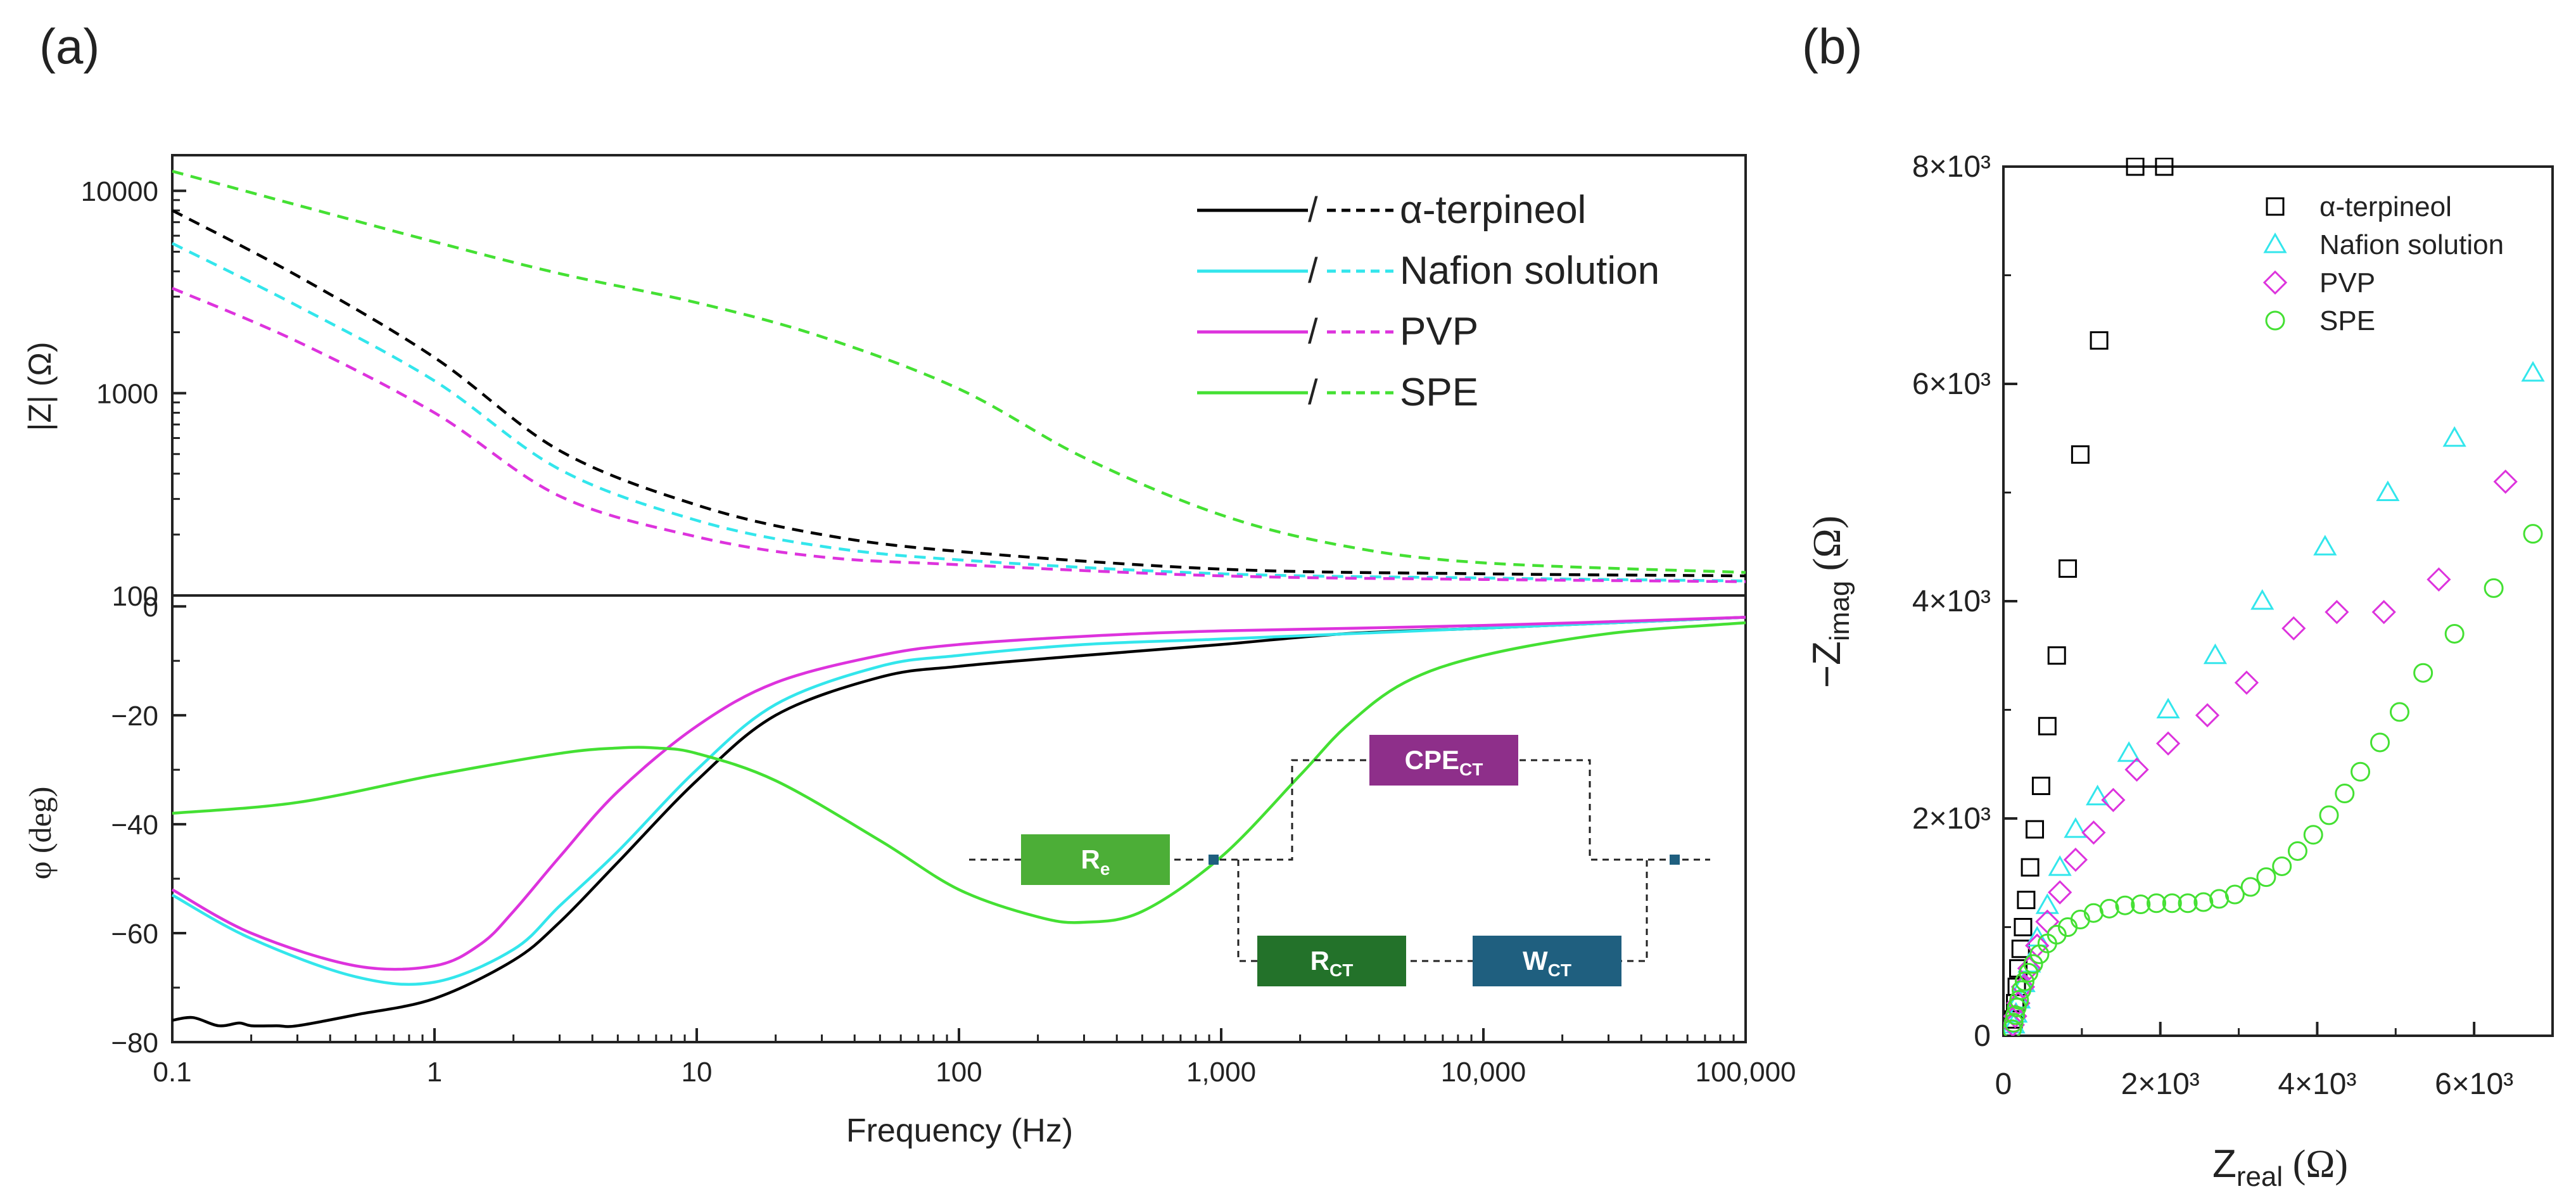 This screenshot has height=1203, width=2576. I want to click on a-xtick-label: 100, so click(959, 1072).